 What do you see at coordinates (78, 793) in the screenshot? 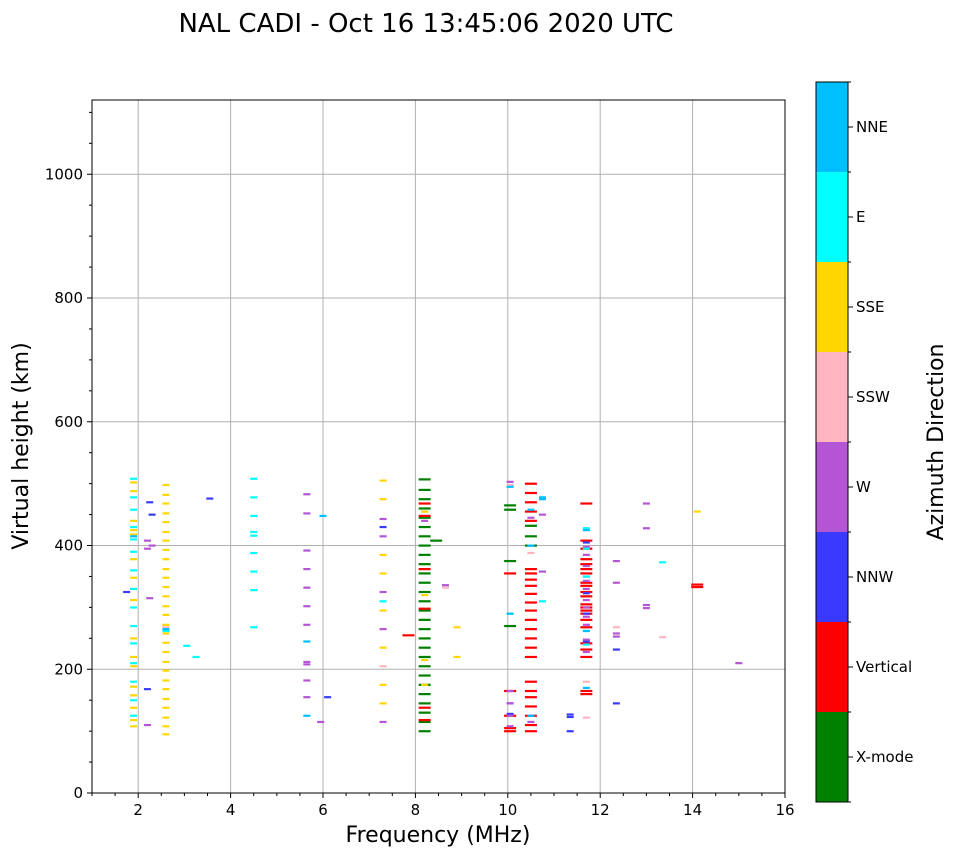
I see `y-tick-label: 0` at bounding box center [78, 793].